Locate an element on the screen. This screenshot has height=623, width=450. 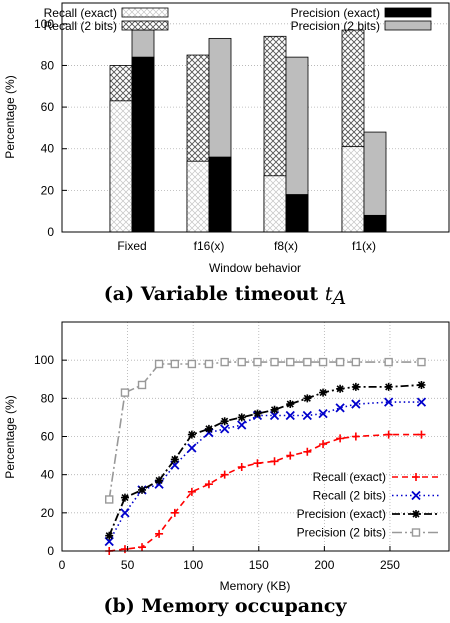
legend-marker-precision-exact is located at coordinates (416, 514).